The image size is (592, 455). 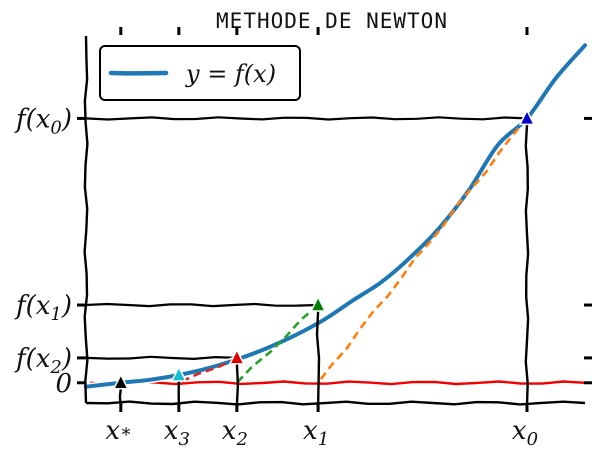 What do you see at coordinates (235, 433) in the screenshot?
I see `x-tick-label: x2` at bounding box center [235, 433].